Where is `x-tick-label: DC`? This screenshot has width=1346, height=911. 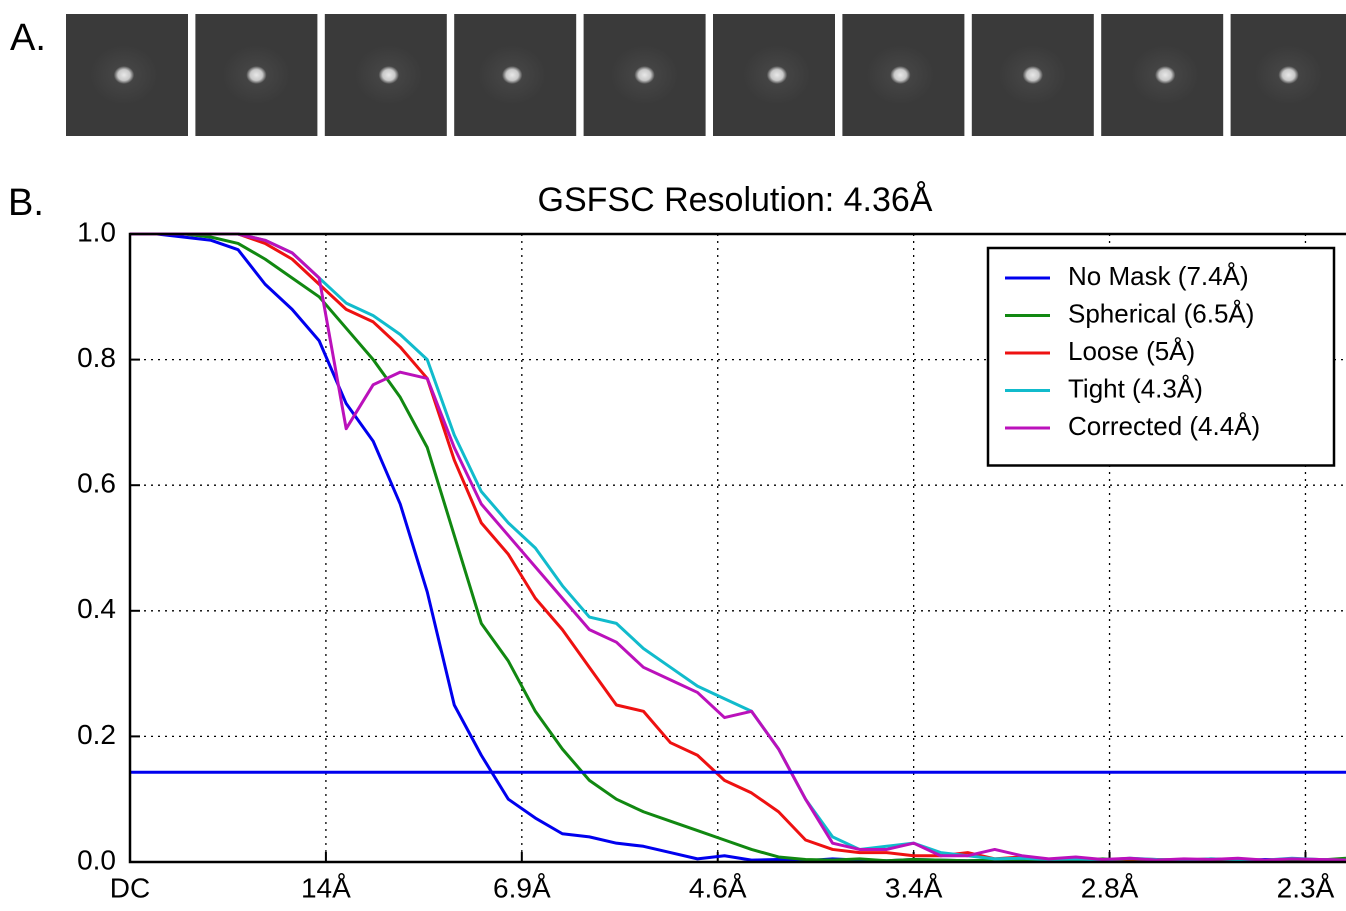
x-tick-label: DC is located at coordinates (130, 887).